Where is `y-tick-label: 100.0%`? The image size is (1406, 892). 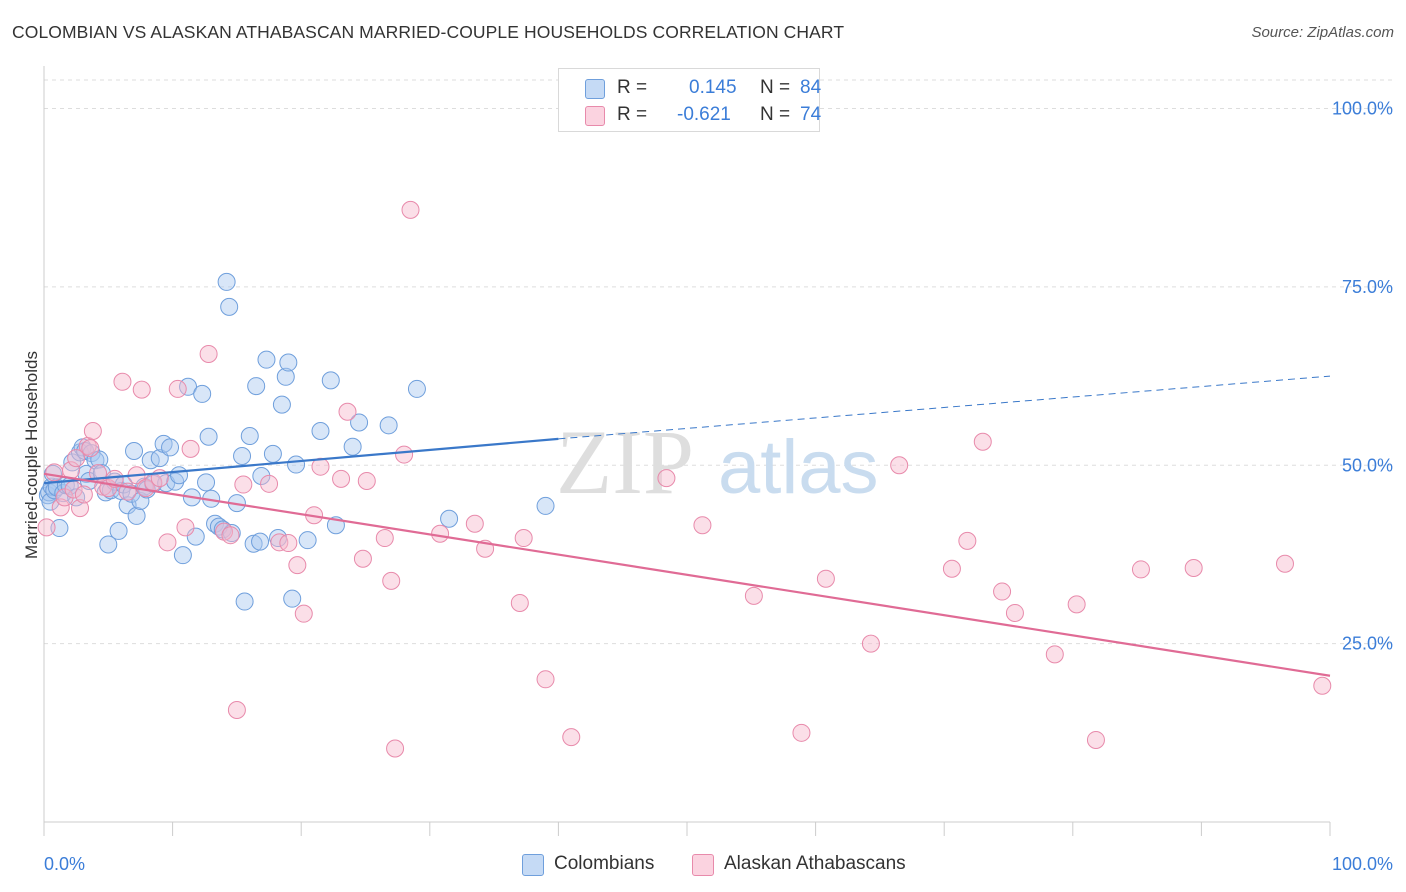 y-tick-label: 100.0% is located at coordinates (1362, 109).